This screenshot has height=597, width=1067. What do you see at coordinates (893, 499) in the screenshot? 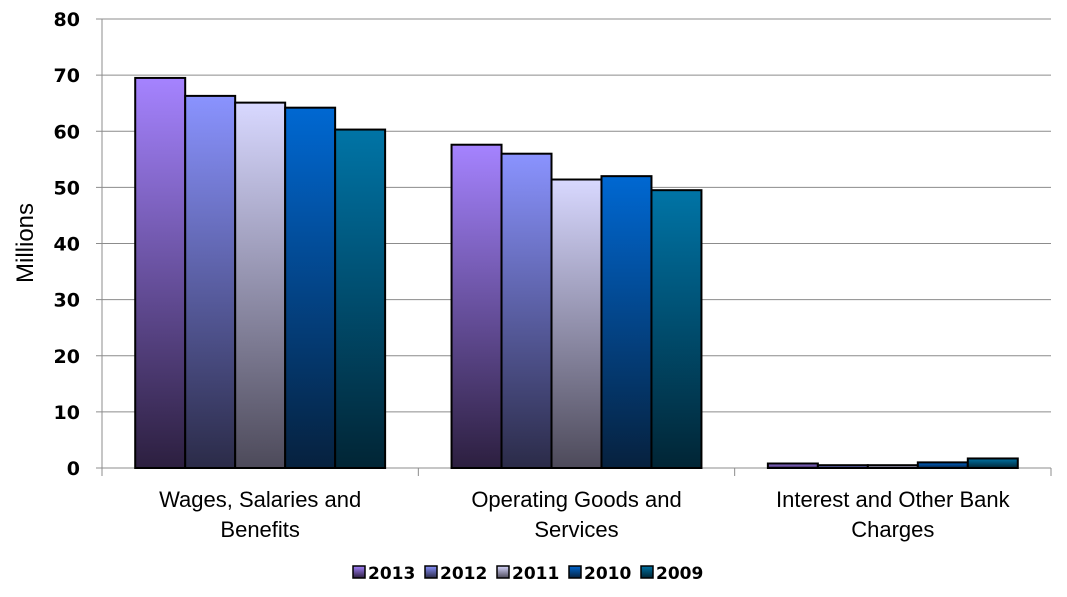
I see `x-category-label: Interest and Other Bank` at bounding box center [893, 499].